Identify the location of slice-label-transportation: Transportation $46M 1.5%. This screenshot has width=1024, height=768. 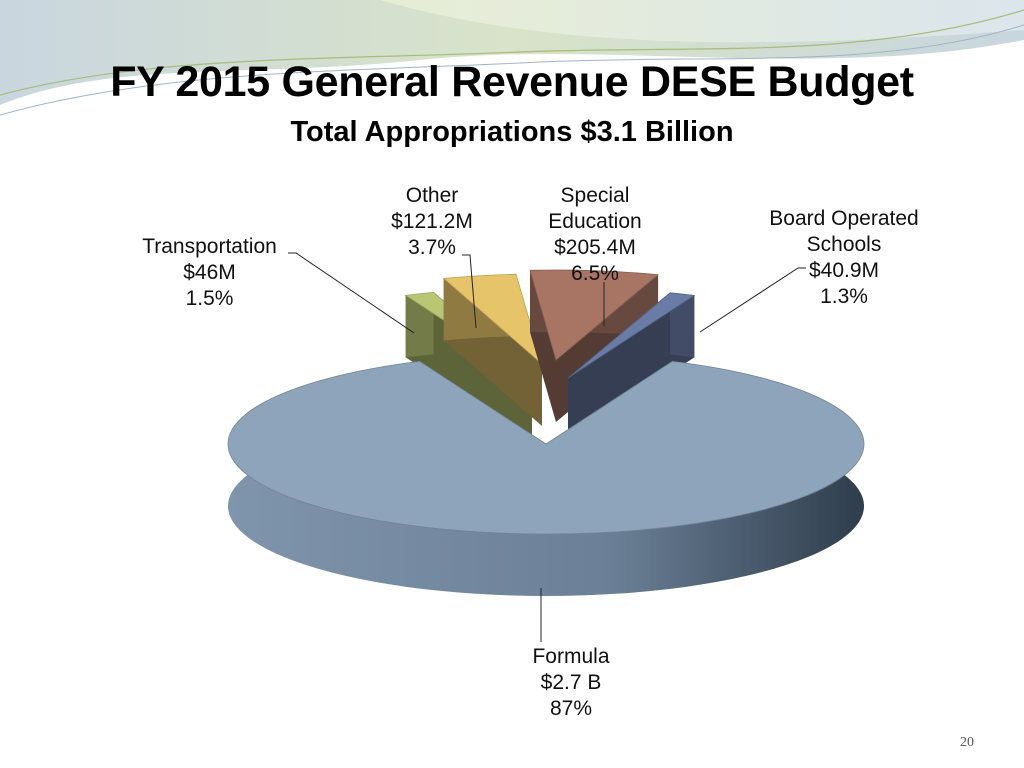
(209, 273).